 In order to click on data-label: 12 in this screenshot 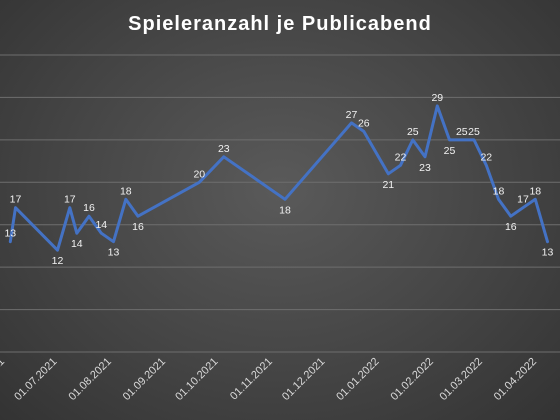, I will do `click(58, 261)`.